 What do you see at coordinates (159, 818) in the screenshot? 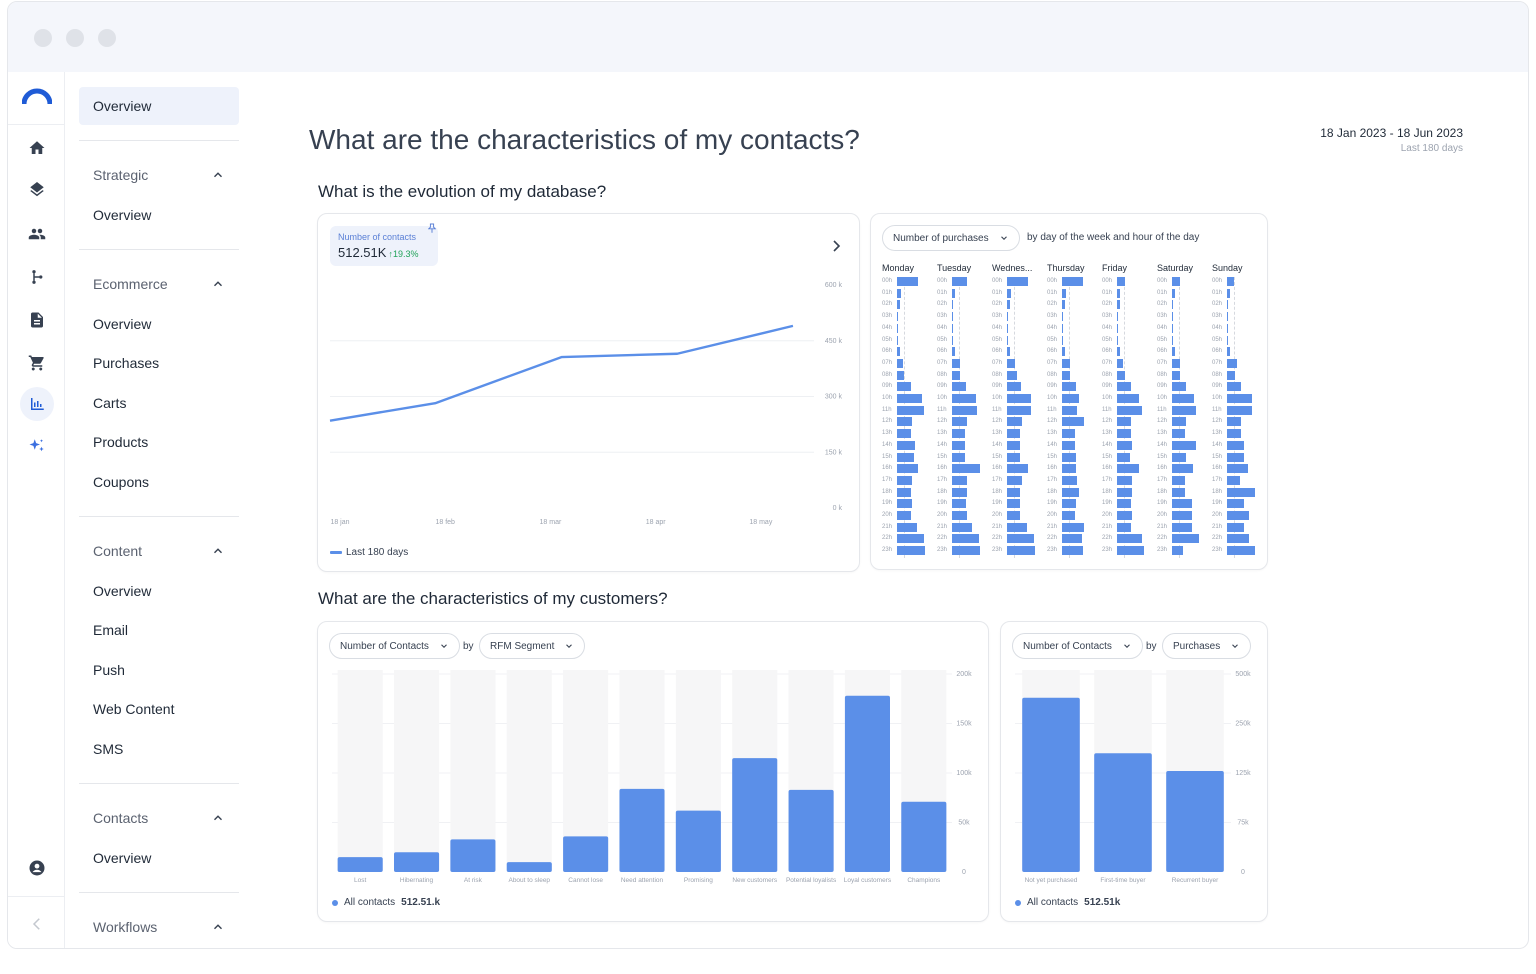
I see `nav-section-contacts: Contacts` at bounding box center [159, 818].